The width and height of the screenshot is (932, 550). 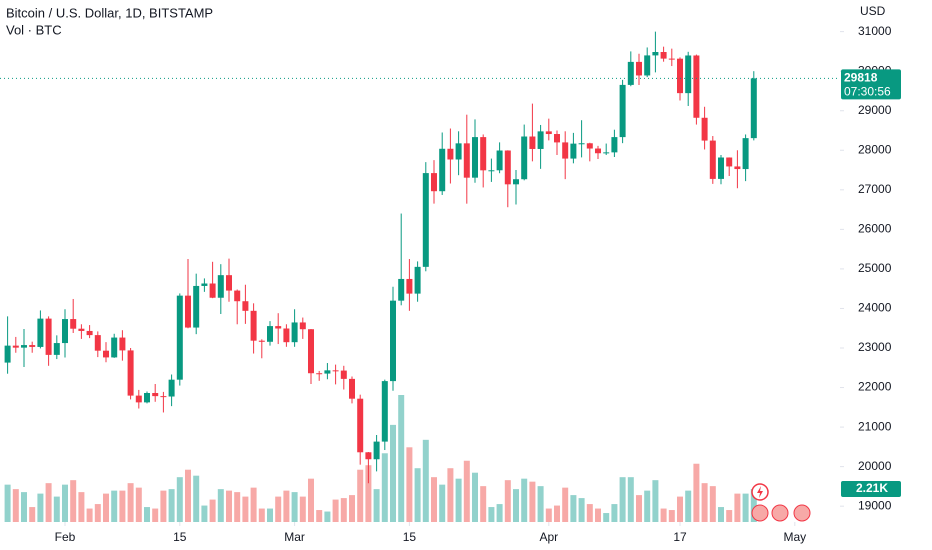 What do you see at coordinates (781, 502) in the screenshot?
I see `event-icons` at bounding box center [781, 502].